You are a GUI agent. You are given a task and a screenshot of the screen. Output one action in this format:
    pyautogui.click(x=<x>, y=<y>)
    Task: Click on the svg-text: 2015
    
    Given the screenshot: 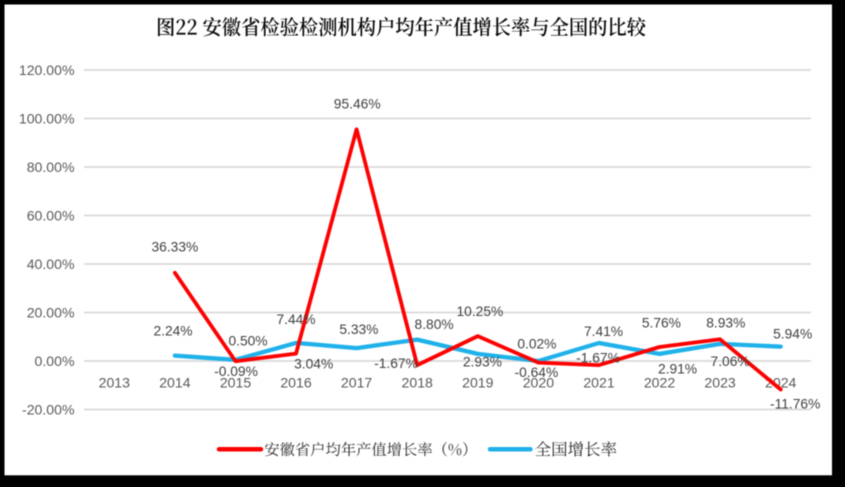 What is the action you would take?
    pyautogui.click(x=236, y=383)
    